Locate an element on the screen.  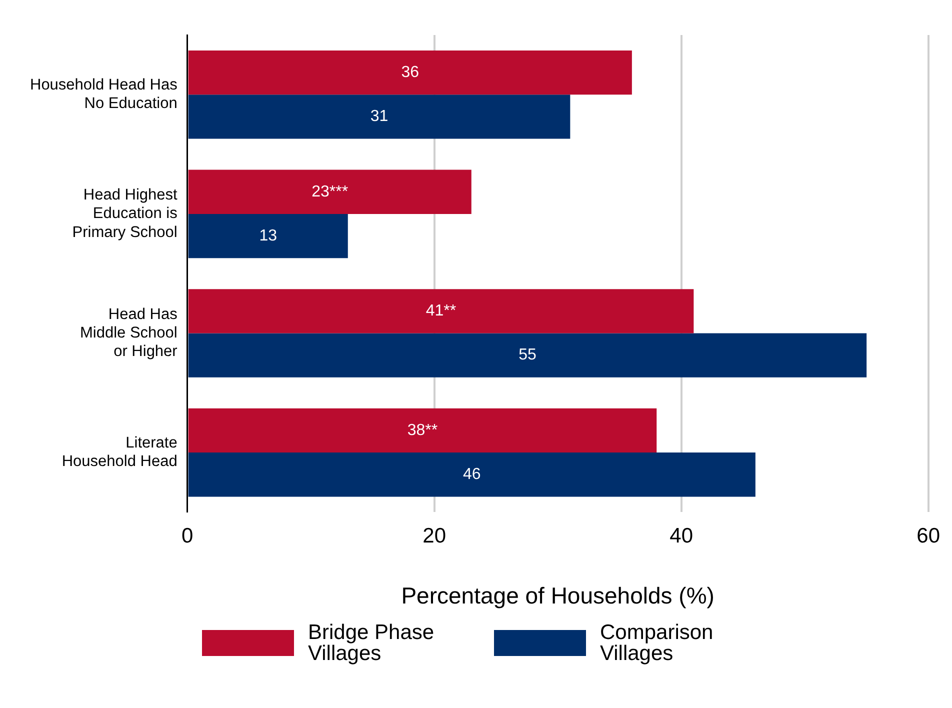
y-tick-label: Household Head Has No Education is located at coordinates (104, 94).